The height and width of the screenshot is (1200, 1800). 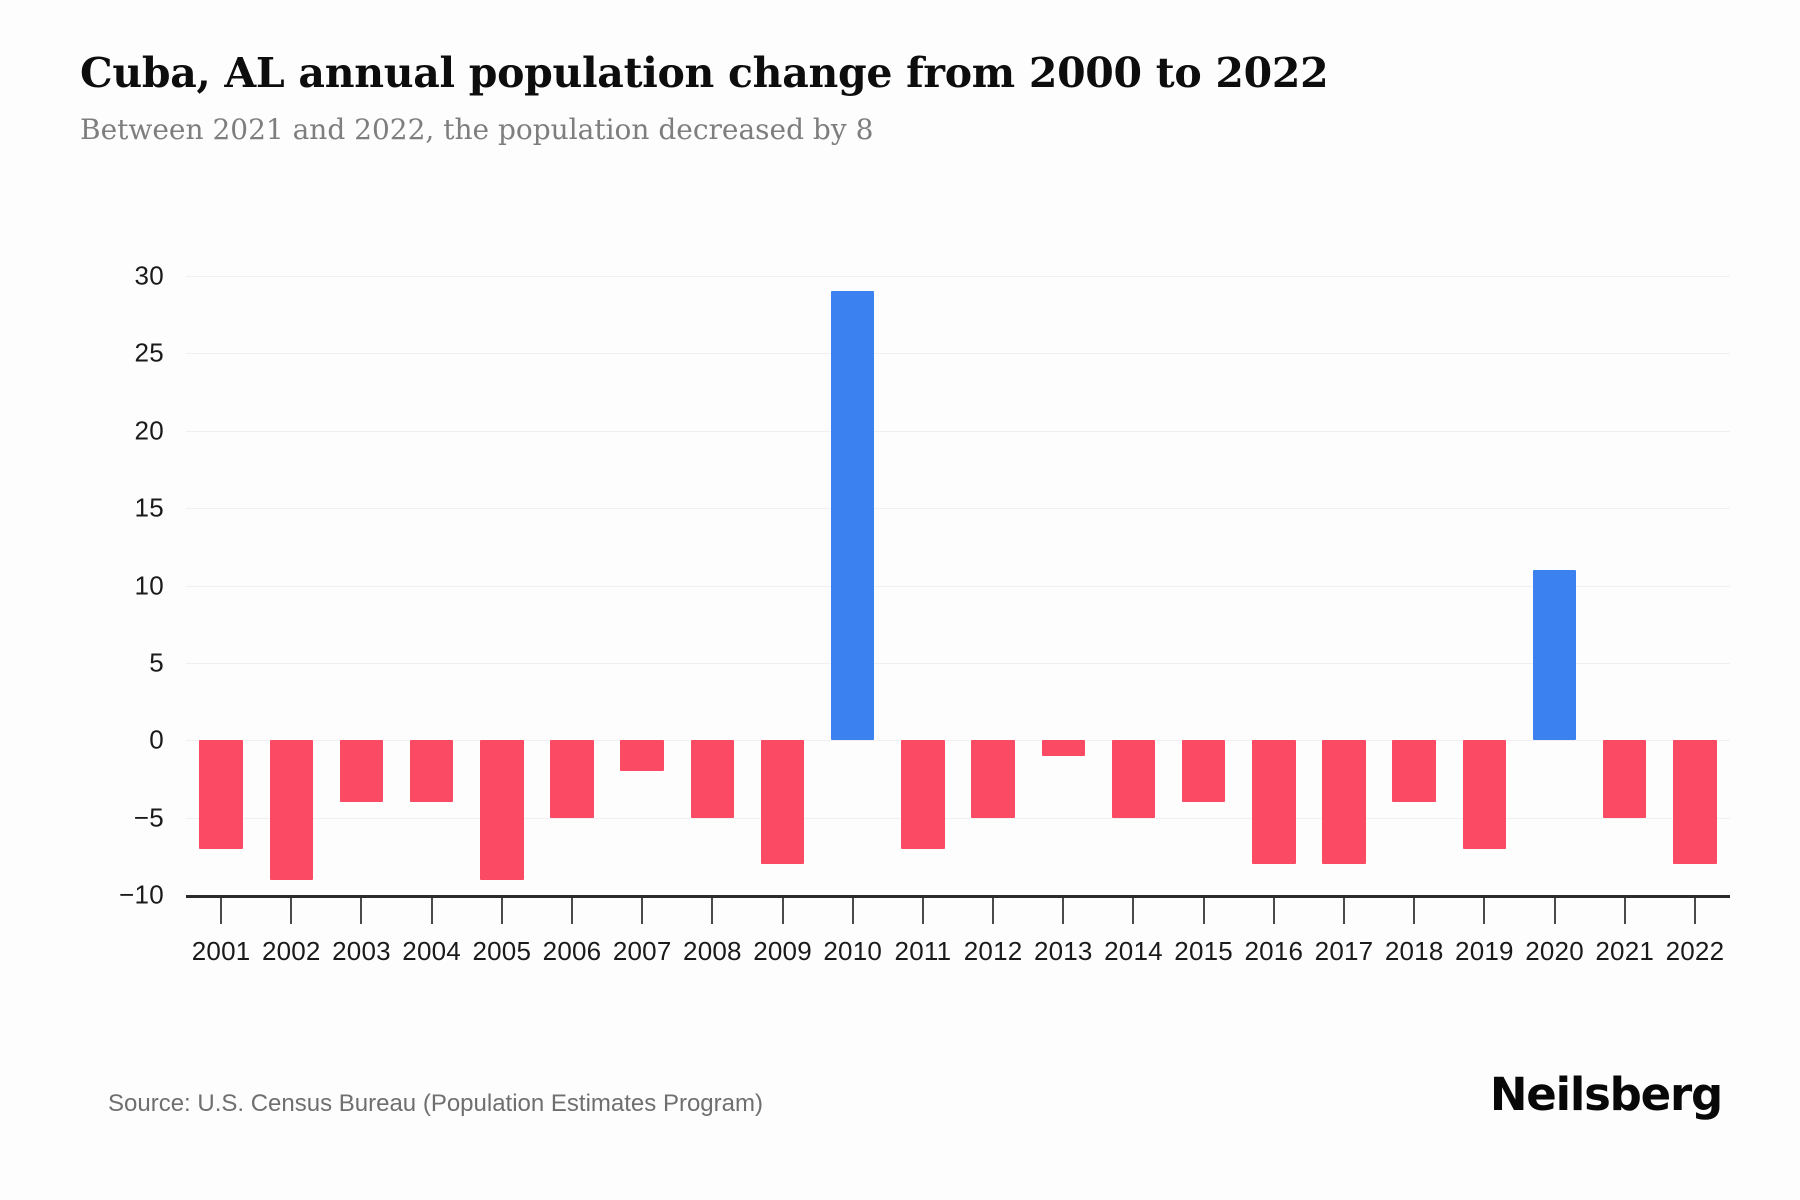 What do you see at coordinates (1414, 951) in the screenshot?
I see `x-axis-tick-label: 2018` at bounding box center [1414, 951].